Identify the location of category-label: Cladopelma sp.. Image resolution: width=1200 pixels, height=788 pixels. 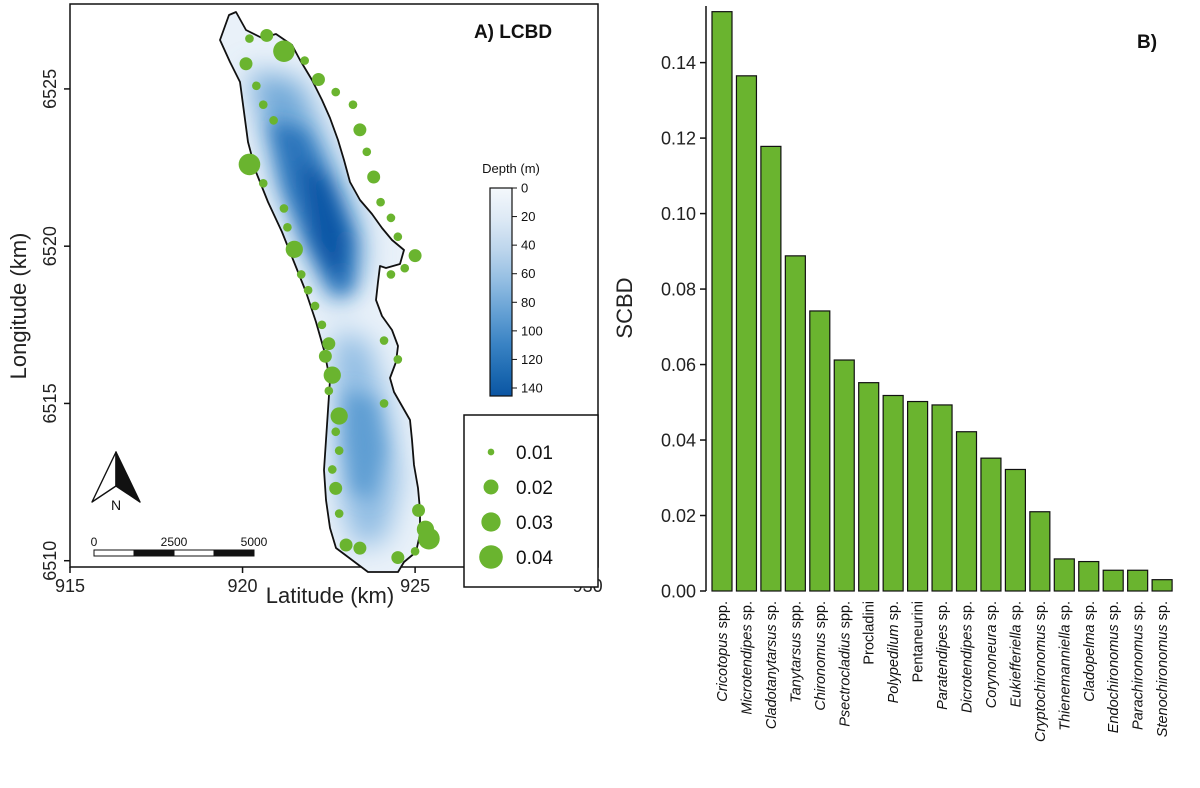
(1090, 651).